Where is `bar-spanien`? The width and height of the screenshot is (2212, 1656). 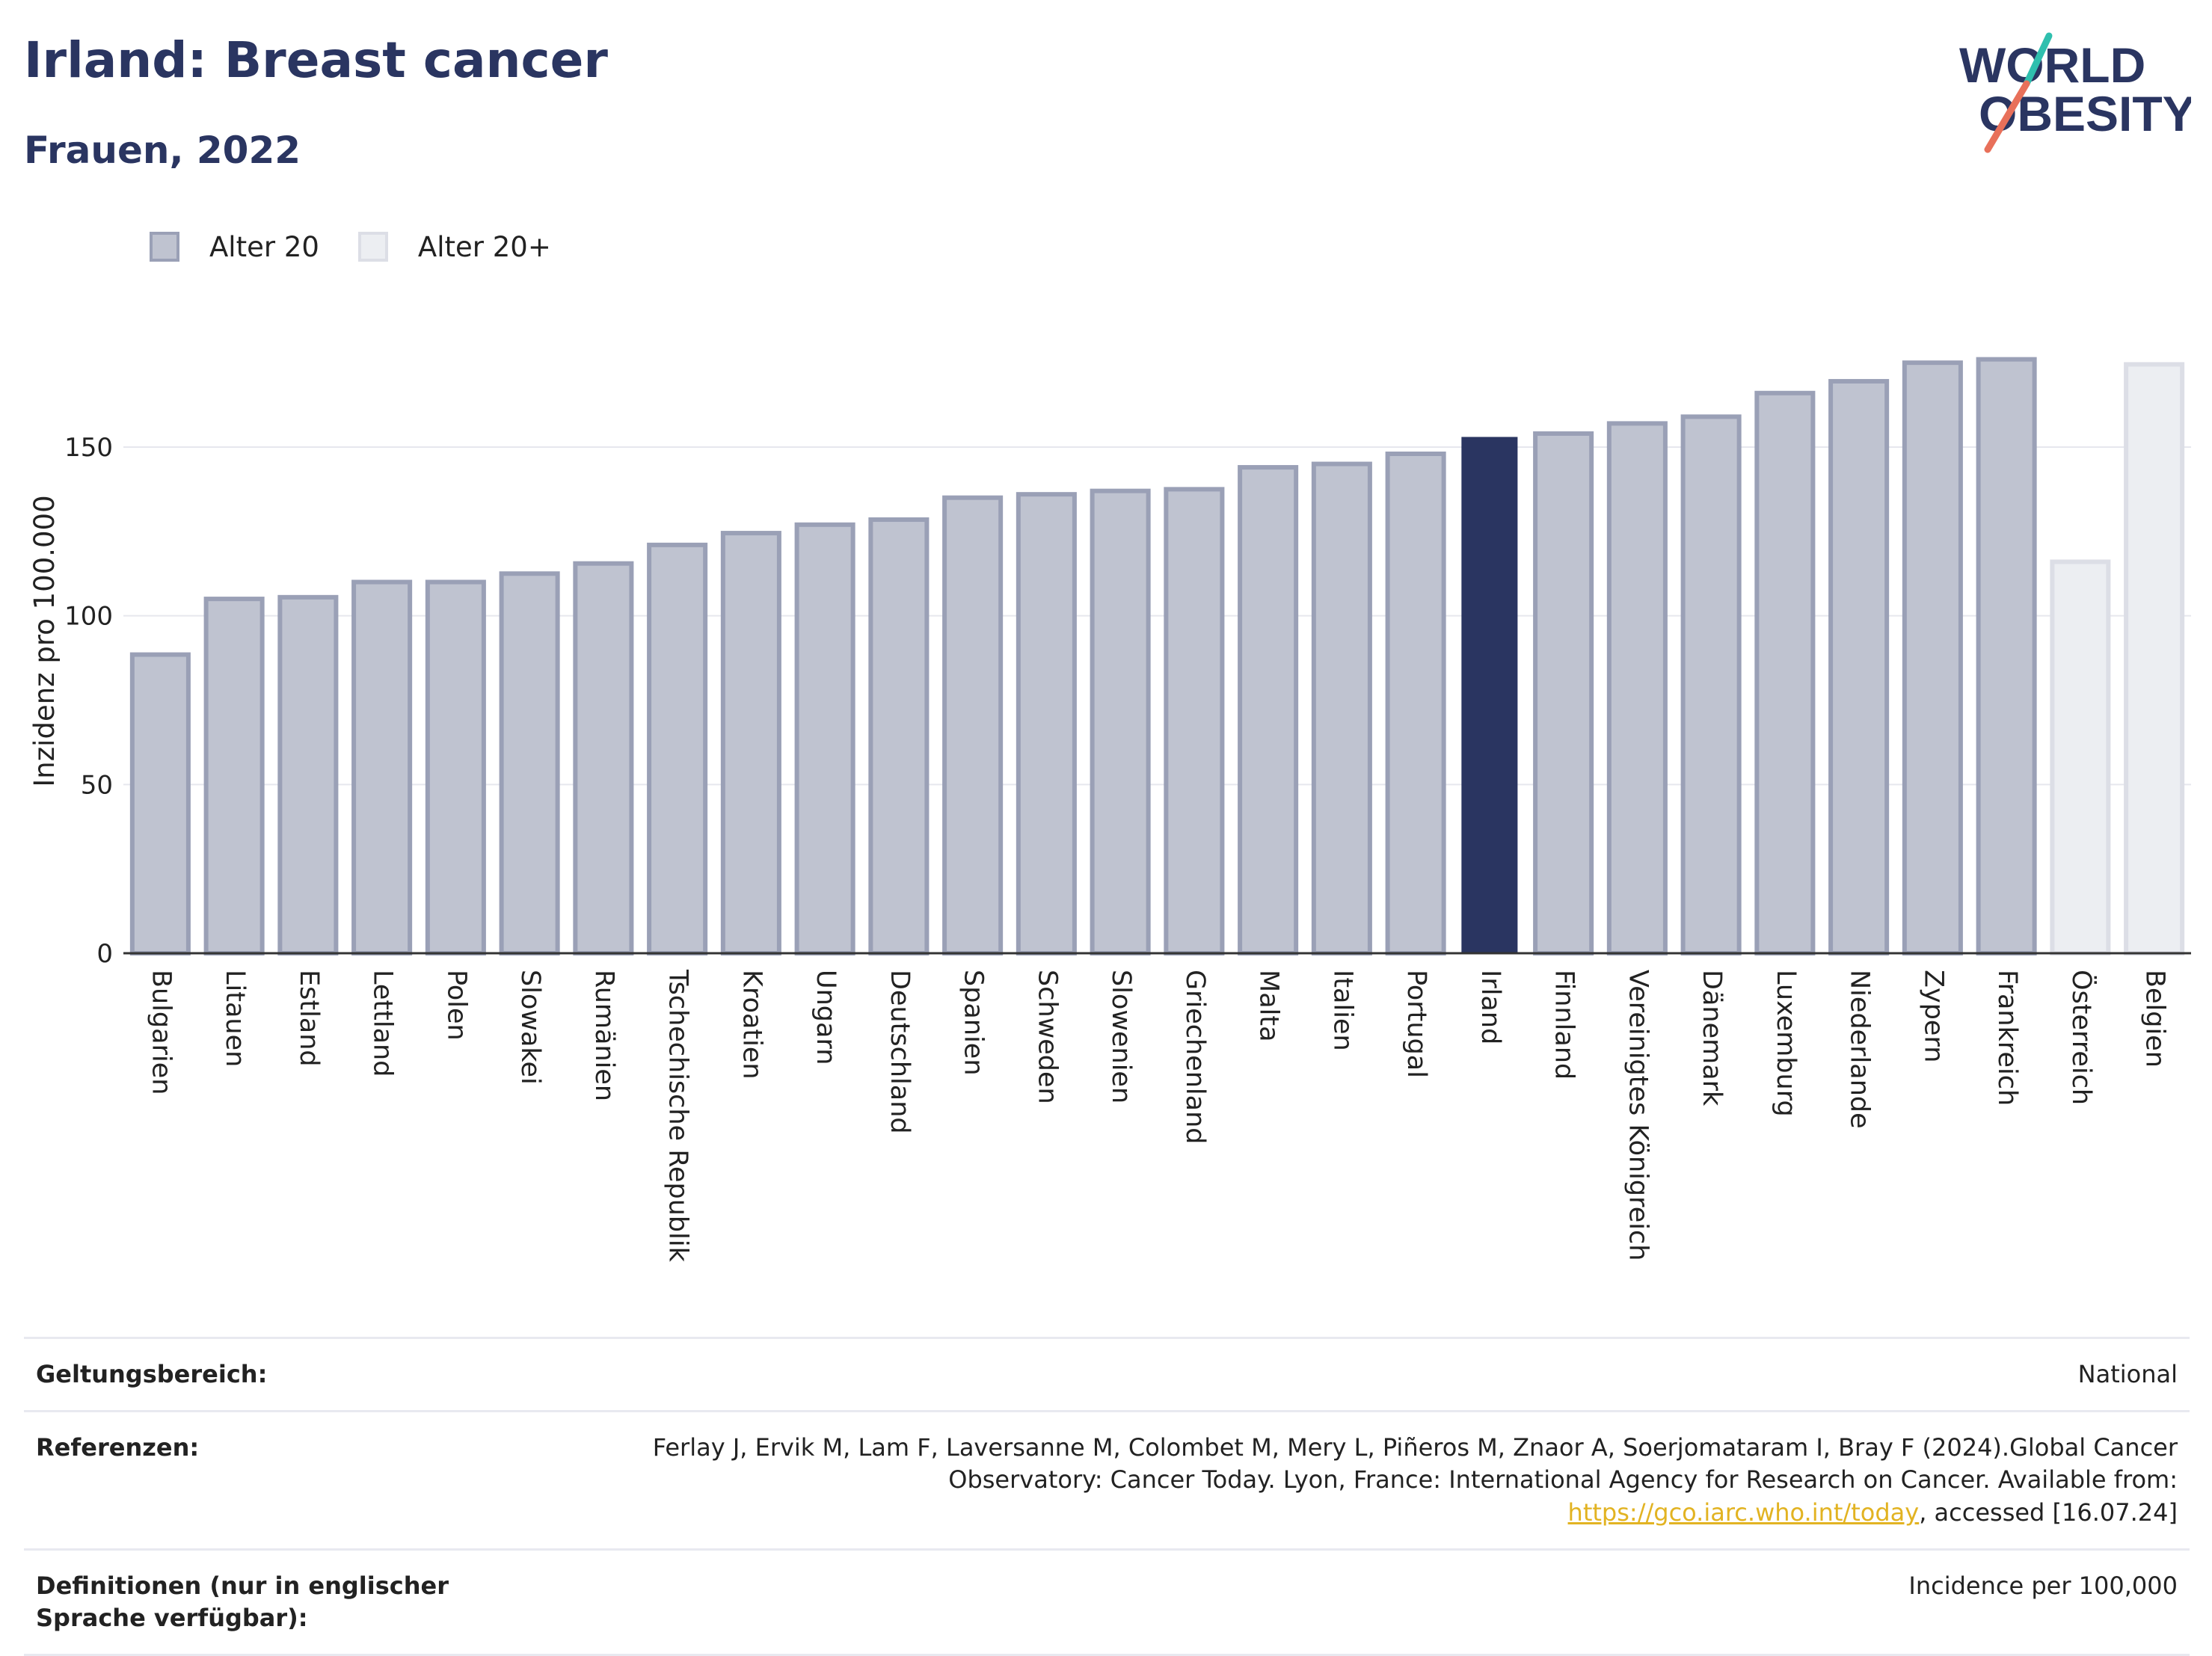
bar-spanien is located at coordinates (973, 725).